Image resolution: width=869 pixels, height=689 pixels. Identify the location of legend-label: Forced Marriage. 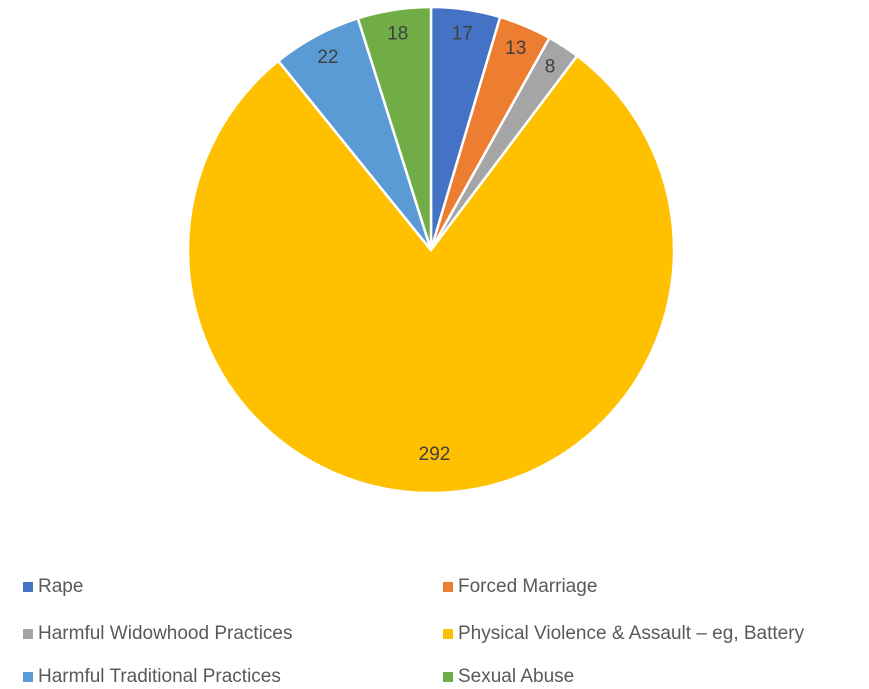
(527, 586).